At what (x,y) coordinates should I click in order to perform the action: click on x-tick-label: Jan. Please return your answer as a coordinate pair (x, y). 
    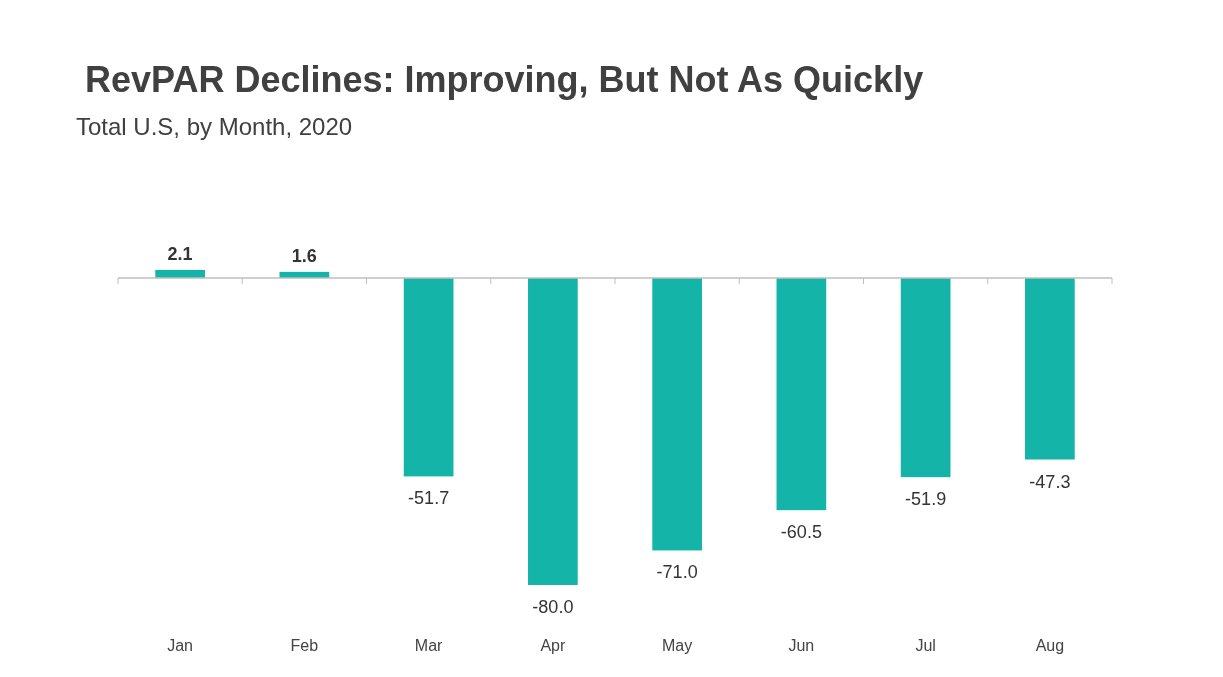
    Looking at the image, I should click on (180, 645).